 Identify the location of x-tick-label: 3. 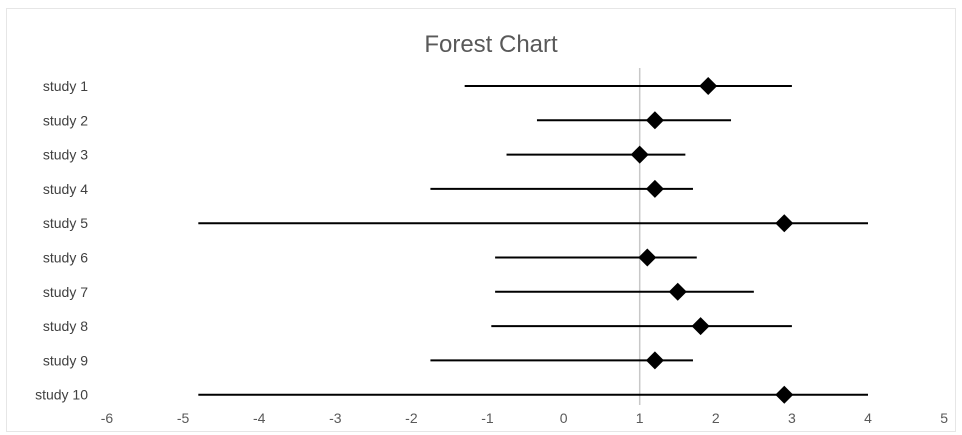
(792, 418).